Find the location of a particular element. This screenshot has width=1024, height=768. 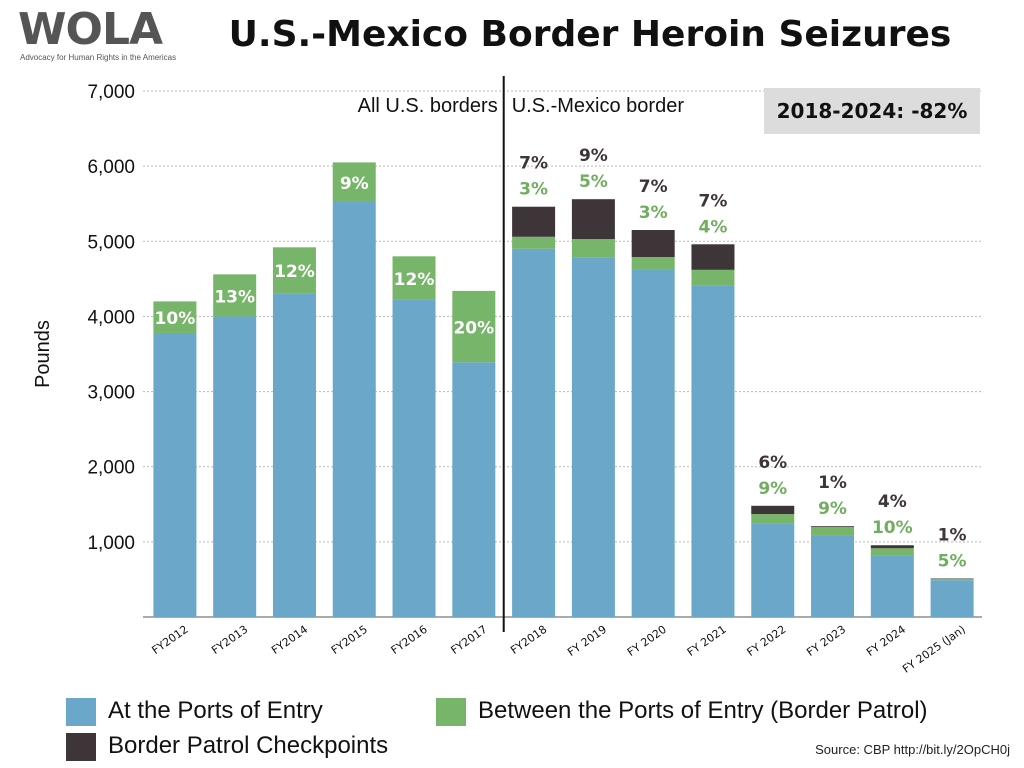

legend-label-ports: At the Ports of Entry is located at coordinates (215, 710).